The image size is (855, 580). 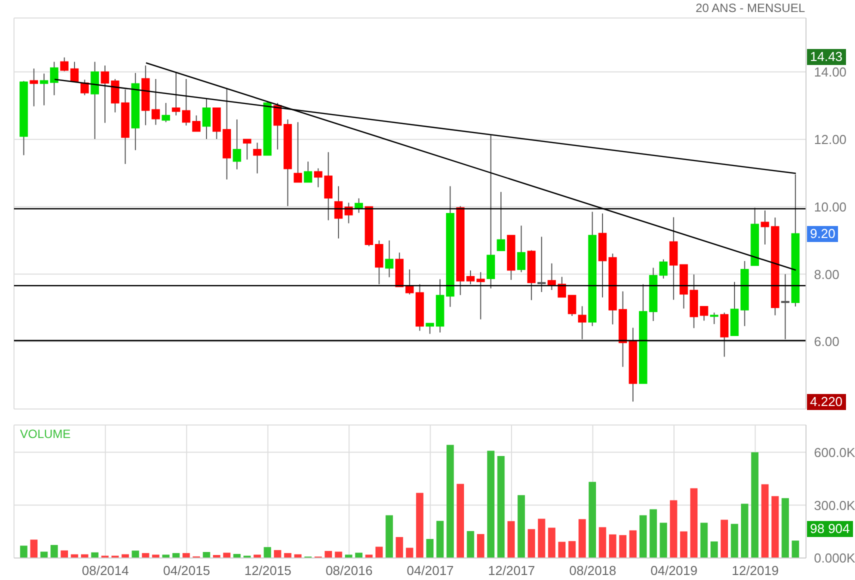 What do you see at coordinates (349, 570) in the screenshot?
I see `x-tick-label: 08/2016` at bounding box center [349, 570].